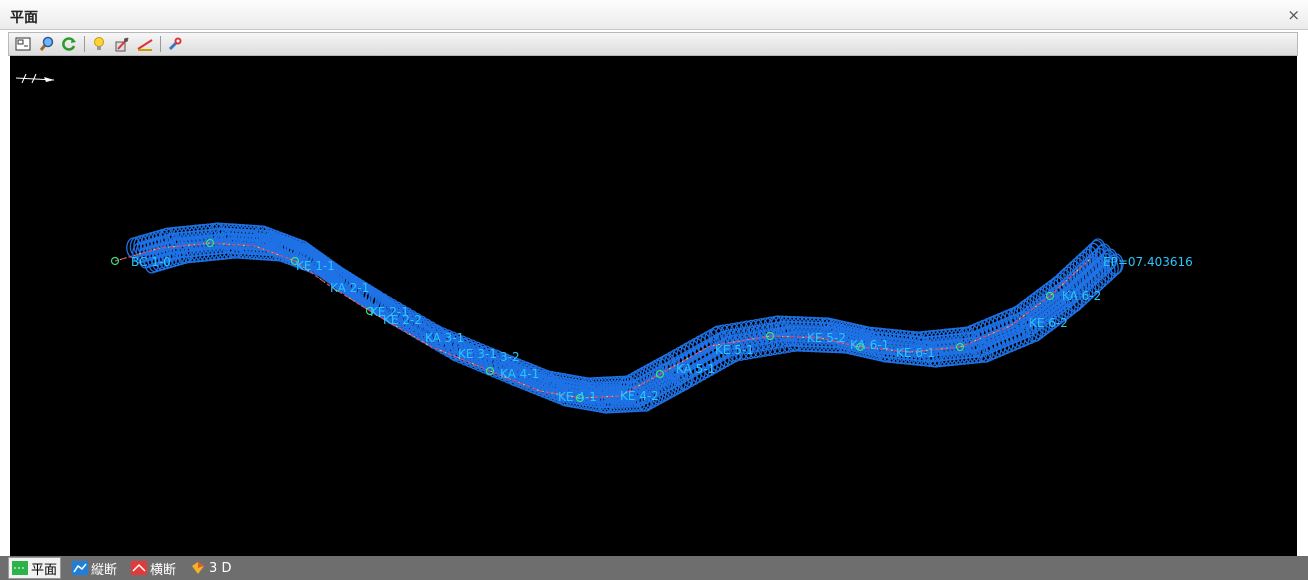  Describe the element at coordinates (695, 369) in the screenshot. I see `alignment-label: KA 5-1` at that location.